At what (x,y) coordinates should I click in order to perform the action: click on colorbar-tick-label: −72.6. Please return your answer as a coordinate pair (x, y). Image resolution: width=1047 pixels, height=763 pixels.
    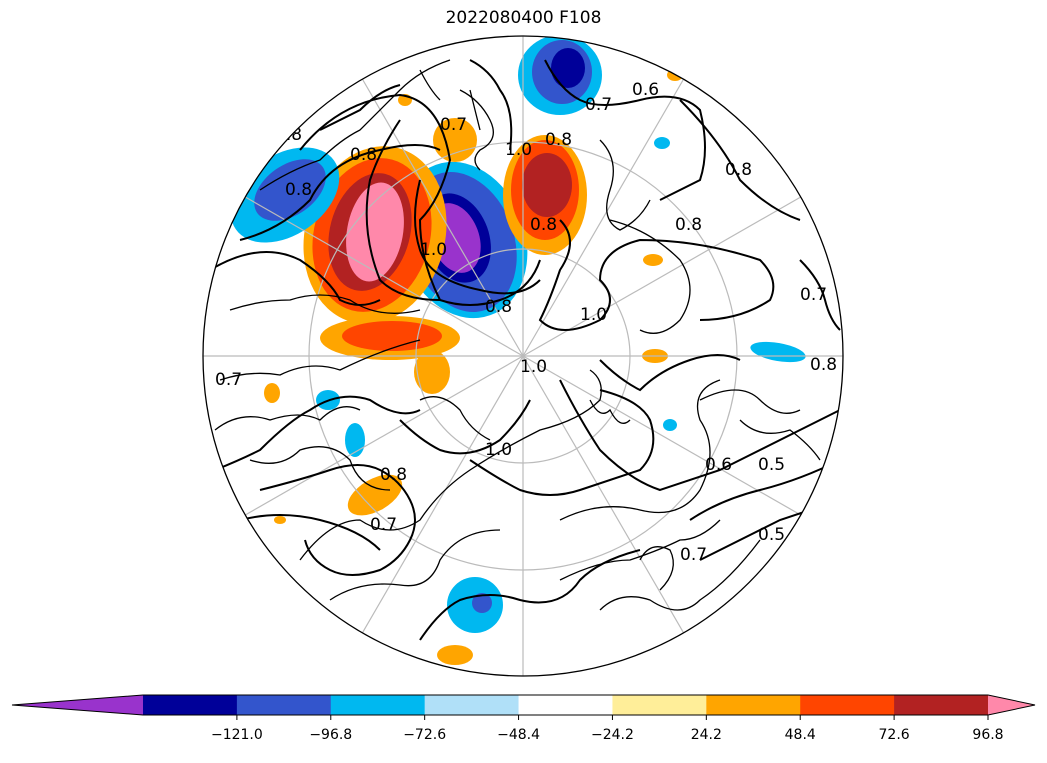
    Looking at the image, I should click on (424, 735).